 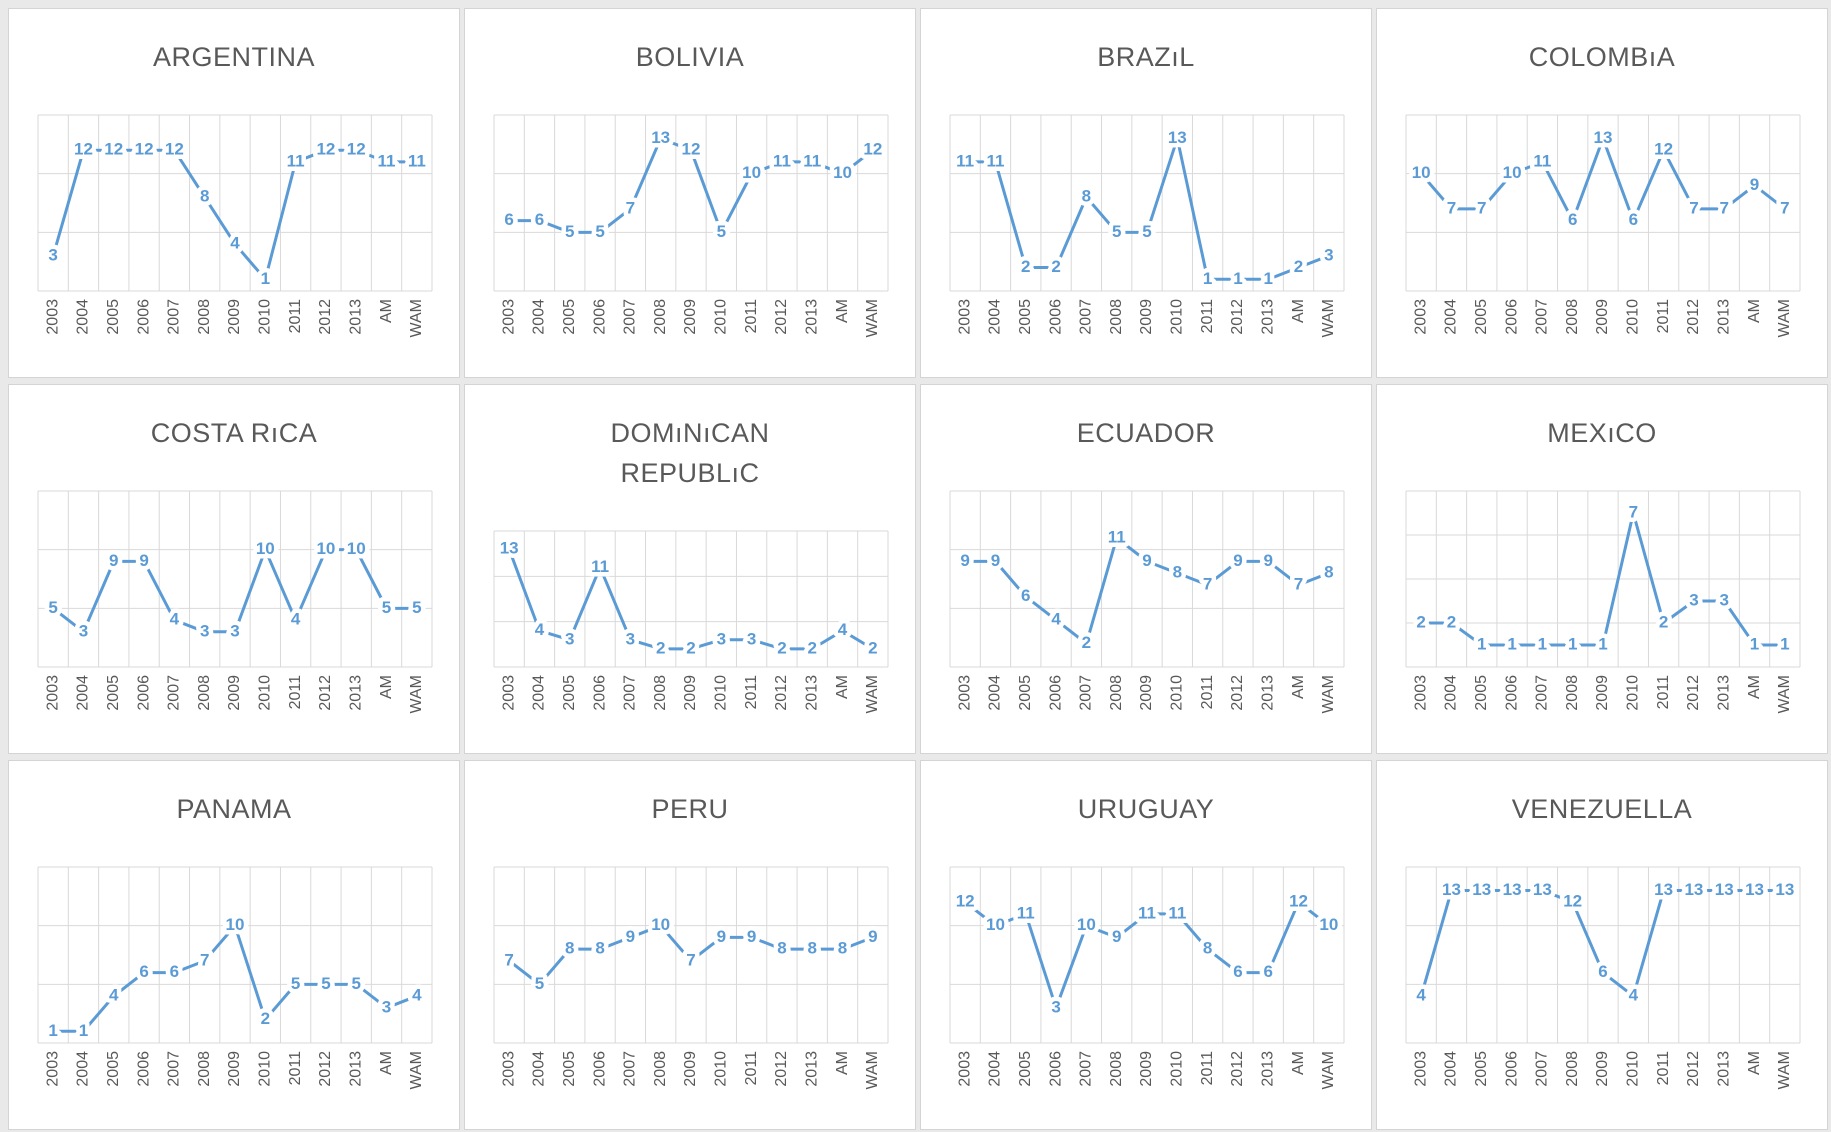 I want to click on chart-title: MEXıCO, so click(x=1602, y=433).